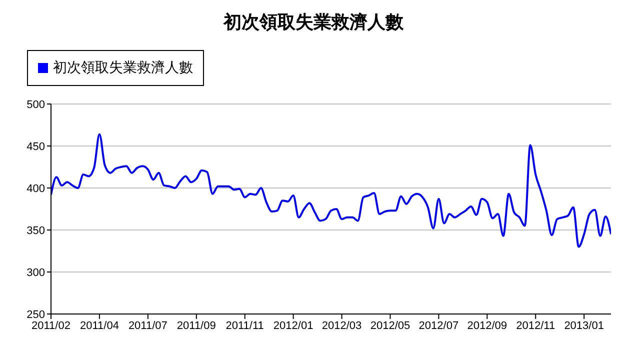 This screenshot has width=627, height=339. What do you see at coordinates (35, 146) in the screenshot?
I see `y-tick-label: 450` at bounding box center [35, 146].